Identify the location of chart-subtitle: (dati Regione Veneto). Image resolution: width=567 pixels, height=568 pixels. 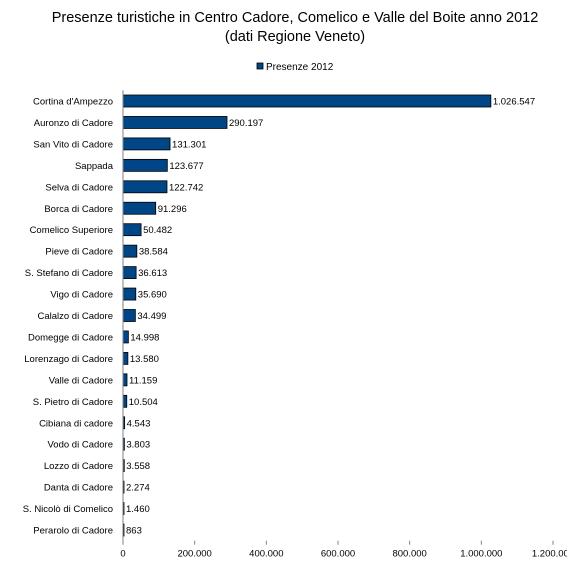
(295, 37).